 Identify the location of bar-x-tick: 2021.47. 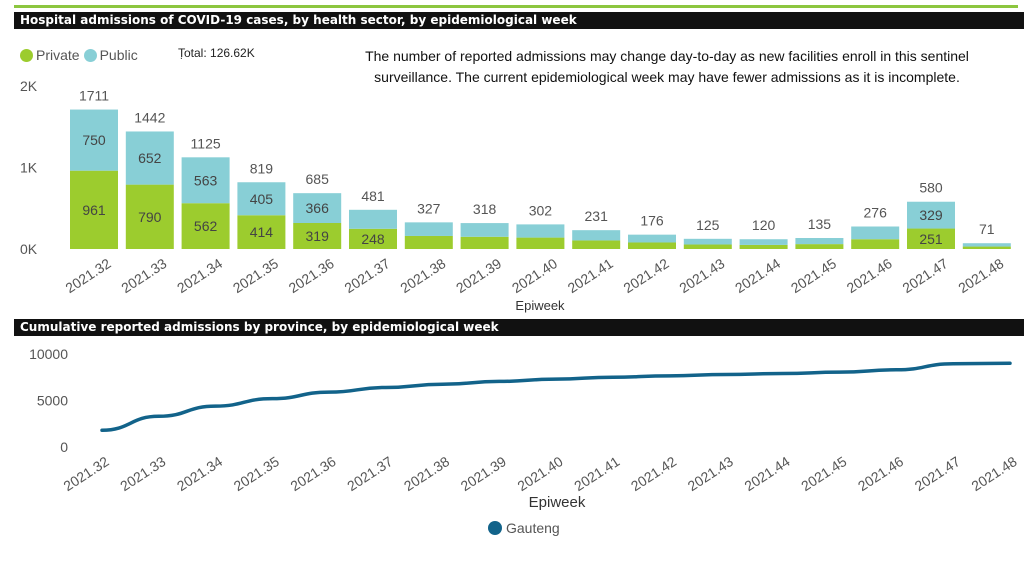
(924, 275).